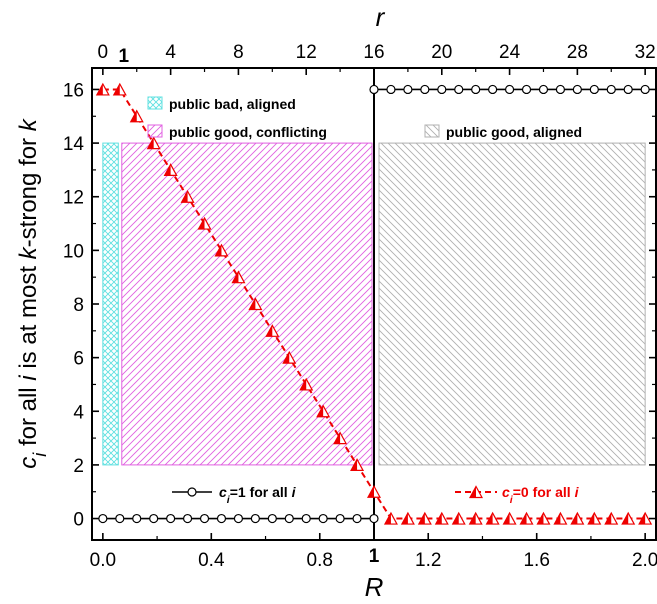 This screenshot has width=657, height=604. Describe the element at coordinates (381, 17) in the screenshot. I see `x-top-axis-title: r` at that location.